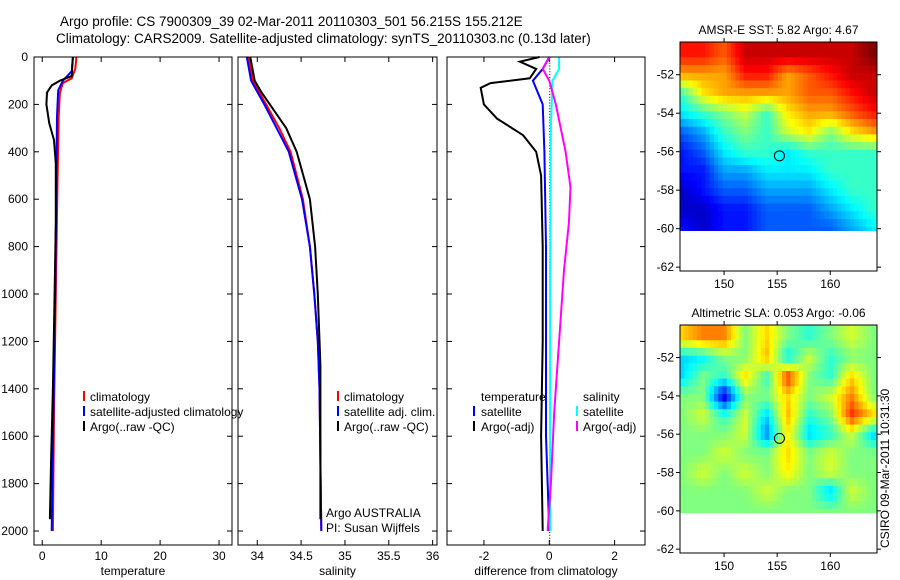 The image size is (900, 580). I want to click on y-tick-label: -52, so click(666, 358).